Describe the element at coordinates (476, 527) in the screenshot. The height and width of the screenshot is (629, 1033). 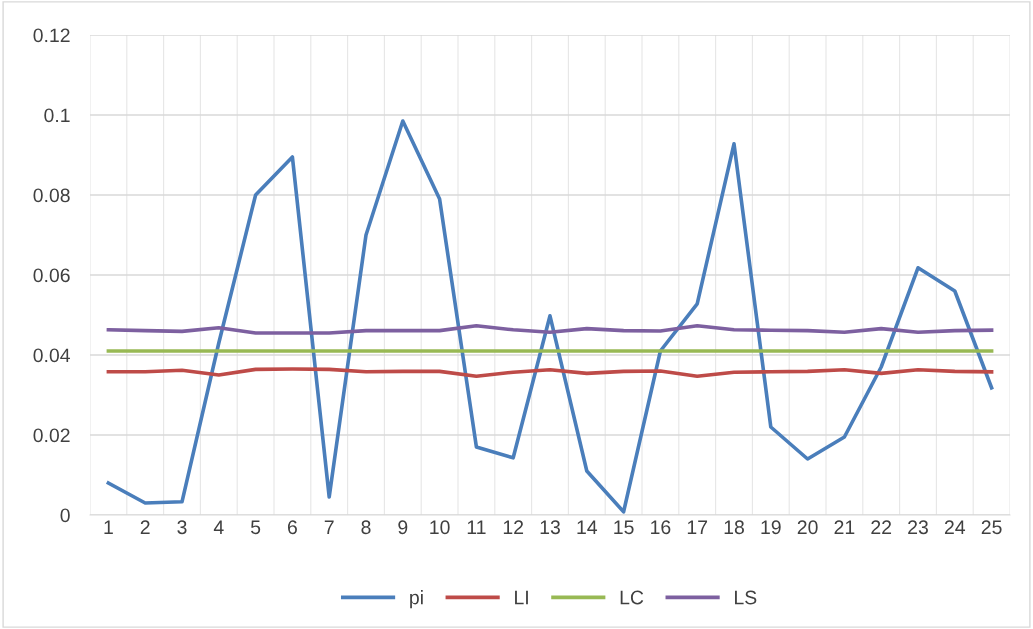
I see `x-tick-label: 11` at that location.